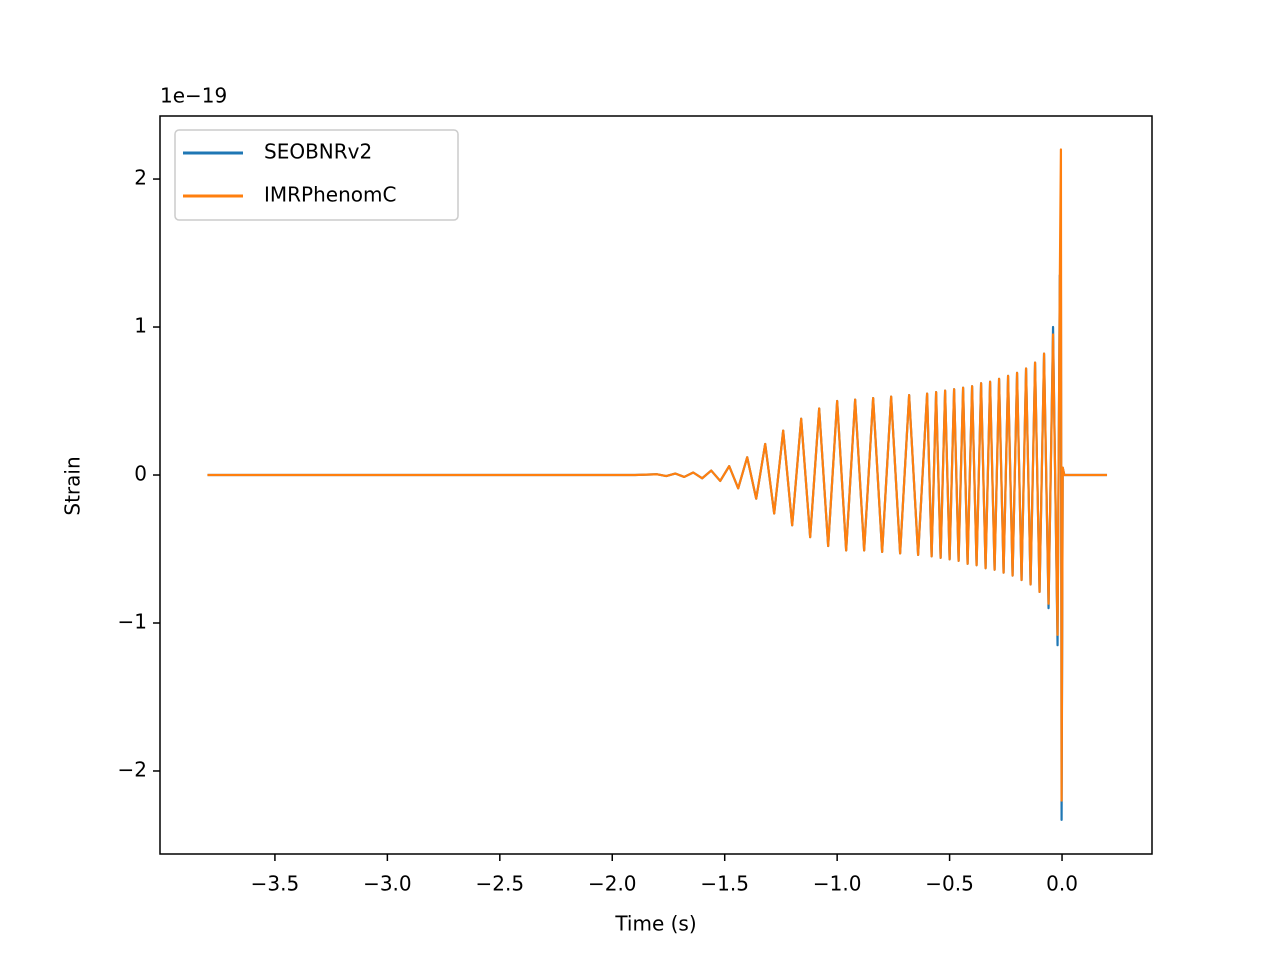 This screenshot has width=1280, height=960. I want to click on y-tick-label: 1, so click(140, 326).